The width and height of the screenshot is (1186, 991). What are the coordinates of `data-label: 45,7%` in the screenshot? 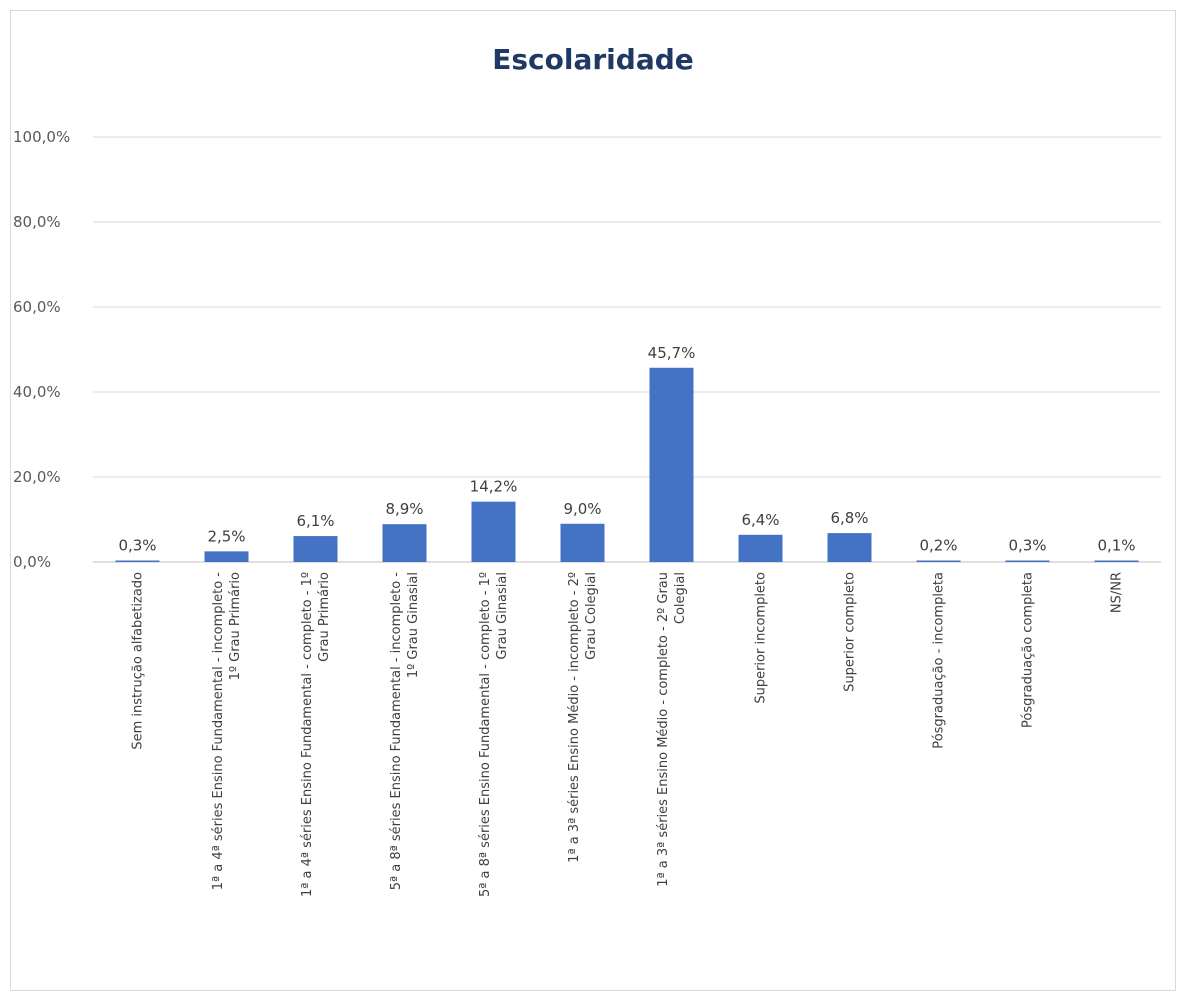 It's located at (672, 353).